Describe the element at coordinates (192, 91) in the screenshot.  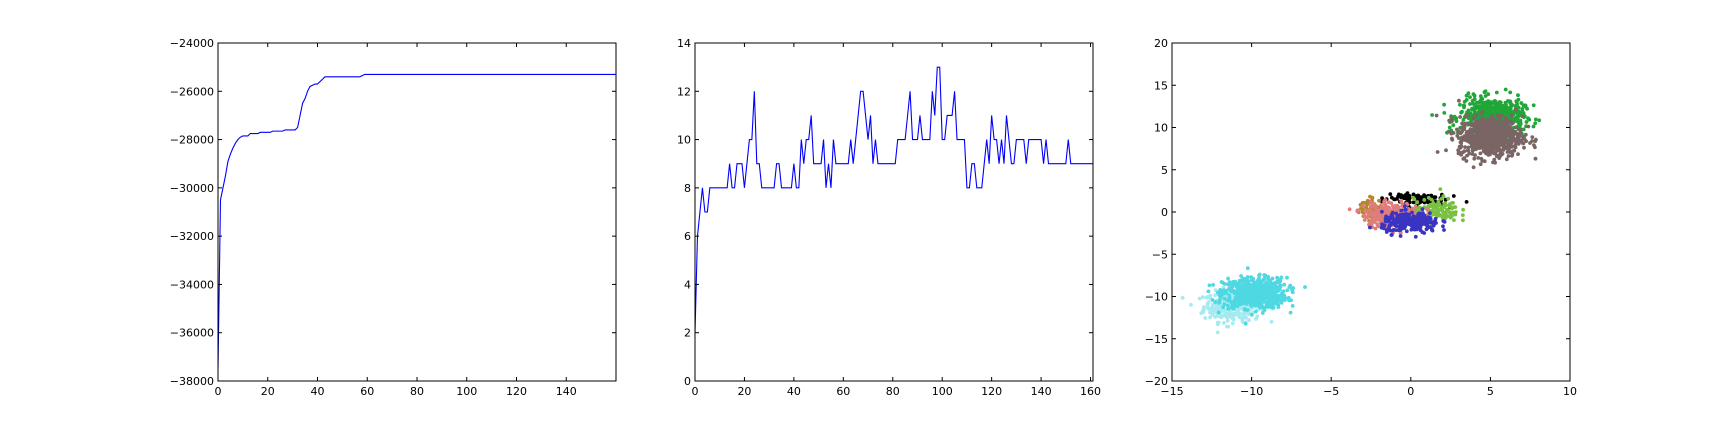
I see `y-tick-label: −26000` at that location.